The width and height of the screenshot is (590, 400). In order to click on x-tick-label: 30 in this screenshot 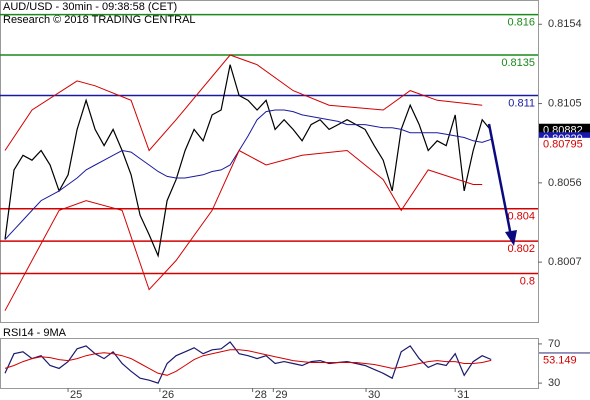, I will do `click(374, 394)`.